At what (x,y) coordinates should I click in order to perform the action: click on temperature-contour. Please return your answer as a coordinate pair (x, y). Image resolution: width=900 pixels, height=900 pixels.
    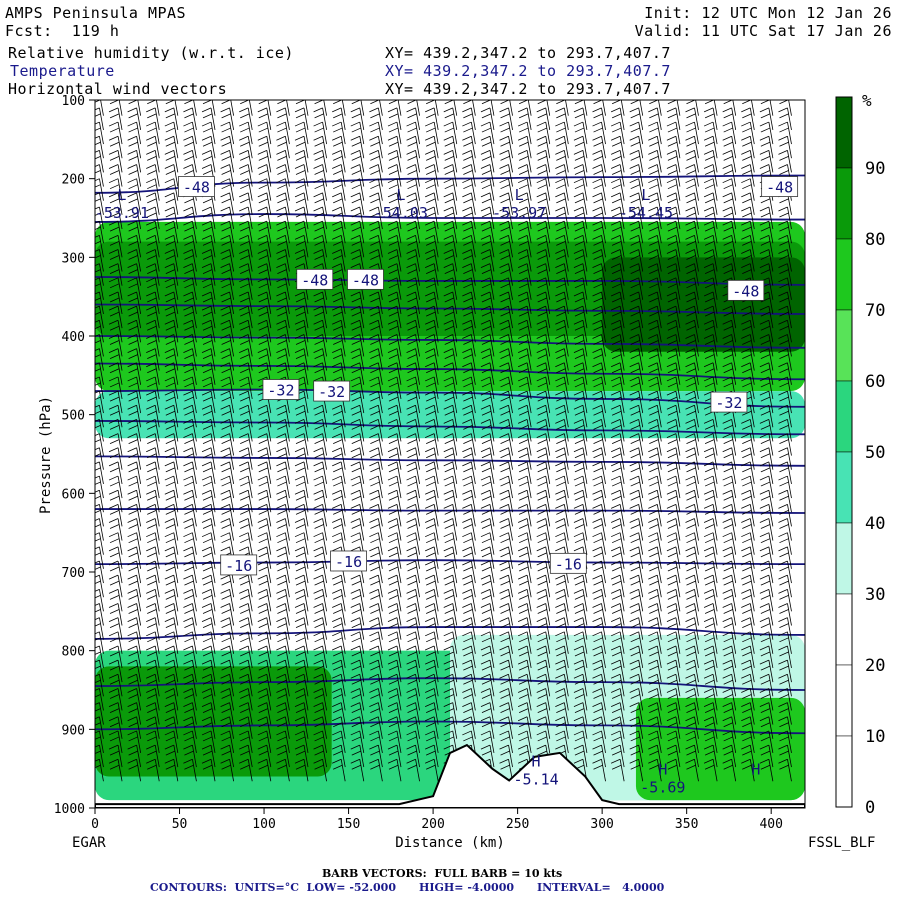
    Looking at the image, I should click on (450, 633).